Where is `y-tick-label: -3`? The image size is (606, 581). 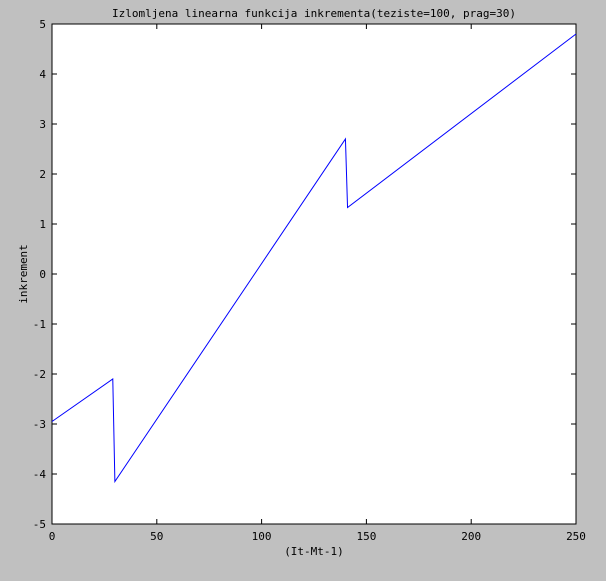
y-tick-label: -3 is located at coordinates (39, 424).